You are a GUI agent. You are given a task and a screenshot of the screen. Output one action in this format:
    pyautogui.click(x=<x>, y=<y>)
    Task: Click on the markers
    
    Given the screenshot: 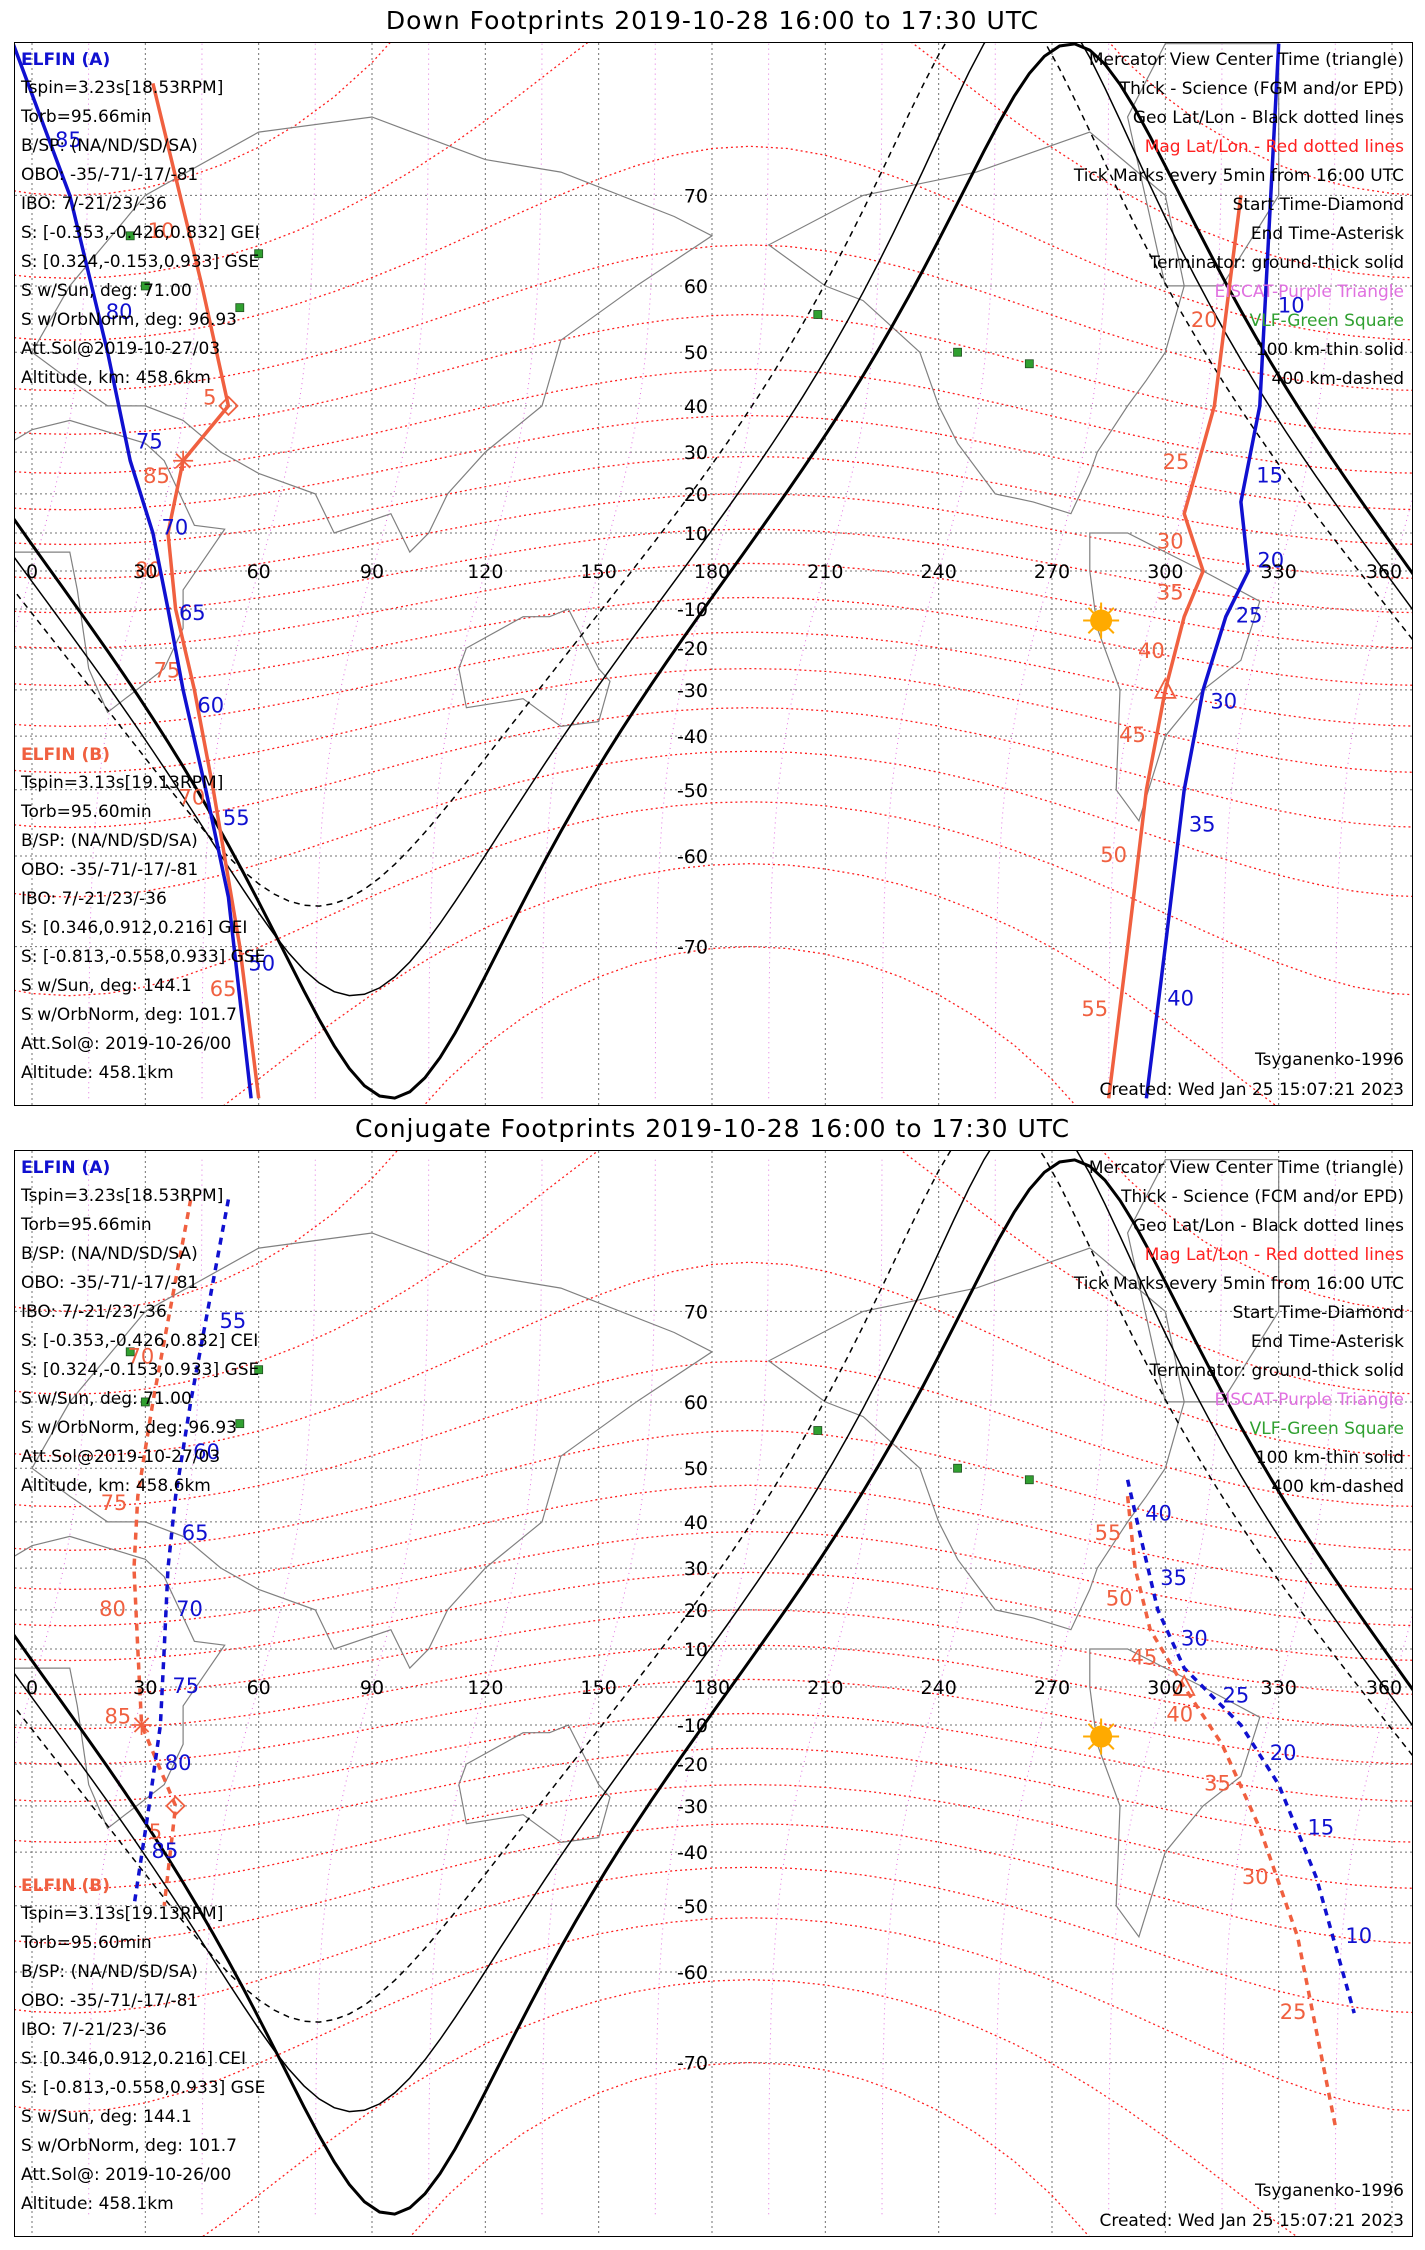 What is the action you would take?
    pyautogui.click(x=675, y=547)
    